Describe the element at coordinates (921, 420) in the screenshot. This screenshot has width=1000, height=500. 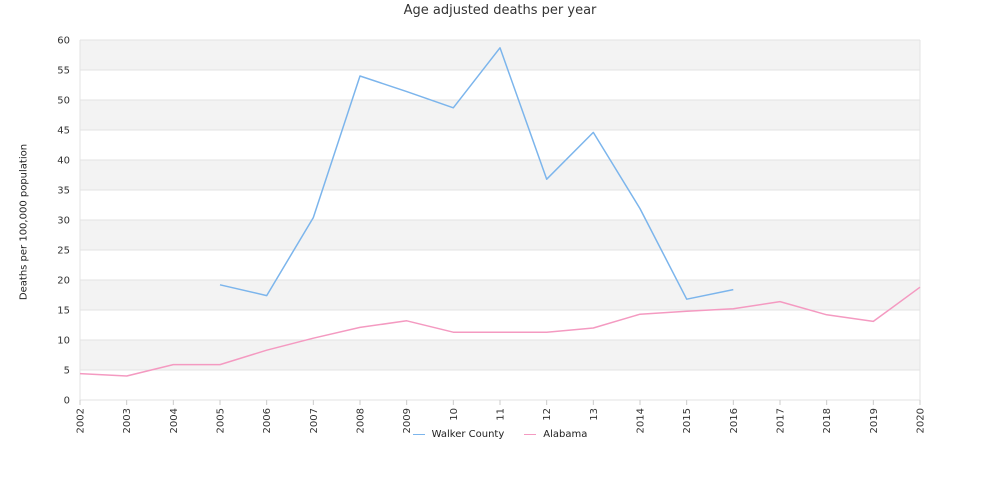
I see `x-tick-label: 2020` at that location.